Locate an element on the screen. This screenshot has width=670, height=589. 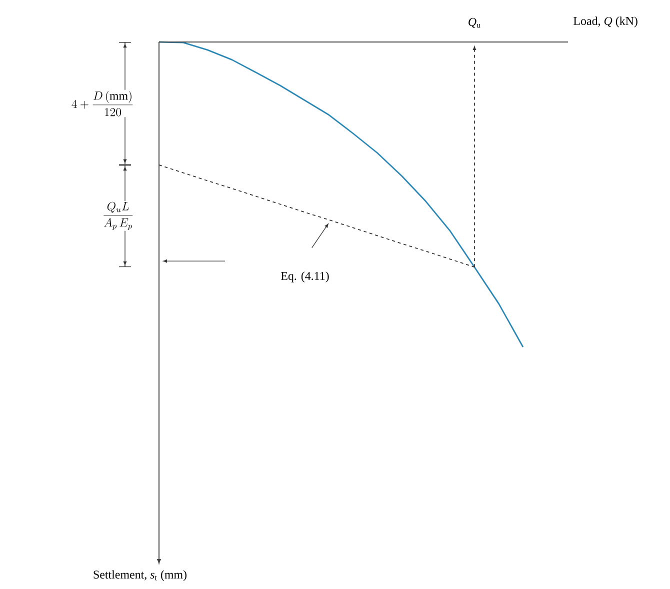
x-axis-title: Load, Q (kN) is located at coordinates (606, 22).